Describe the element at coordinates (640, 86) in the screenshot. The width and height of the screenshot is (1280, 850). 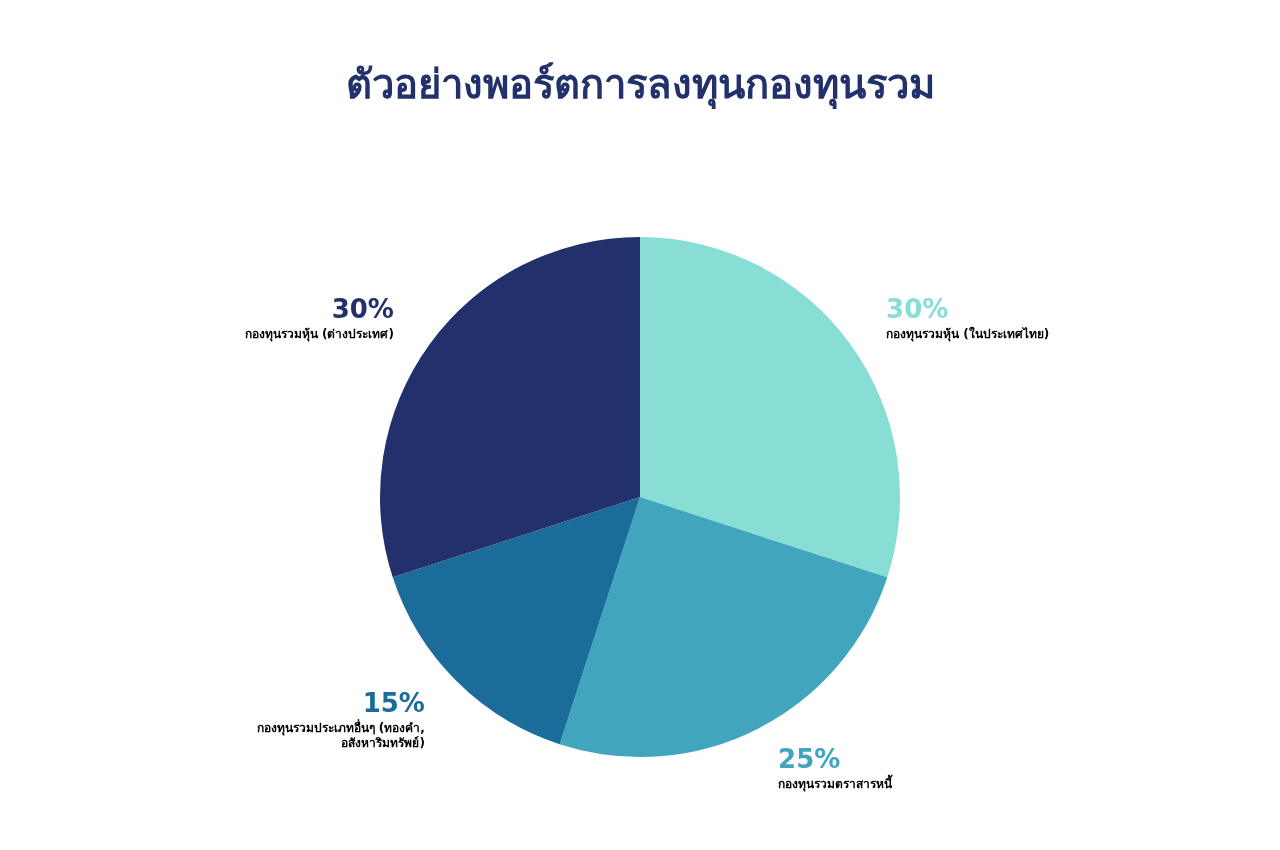
I see `chart-title: ตัวอย่างพอร์ตการลงทุนกองทุนรวม` at that location.